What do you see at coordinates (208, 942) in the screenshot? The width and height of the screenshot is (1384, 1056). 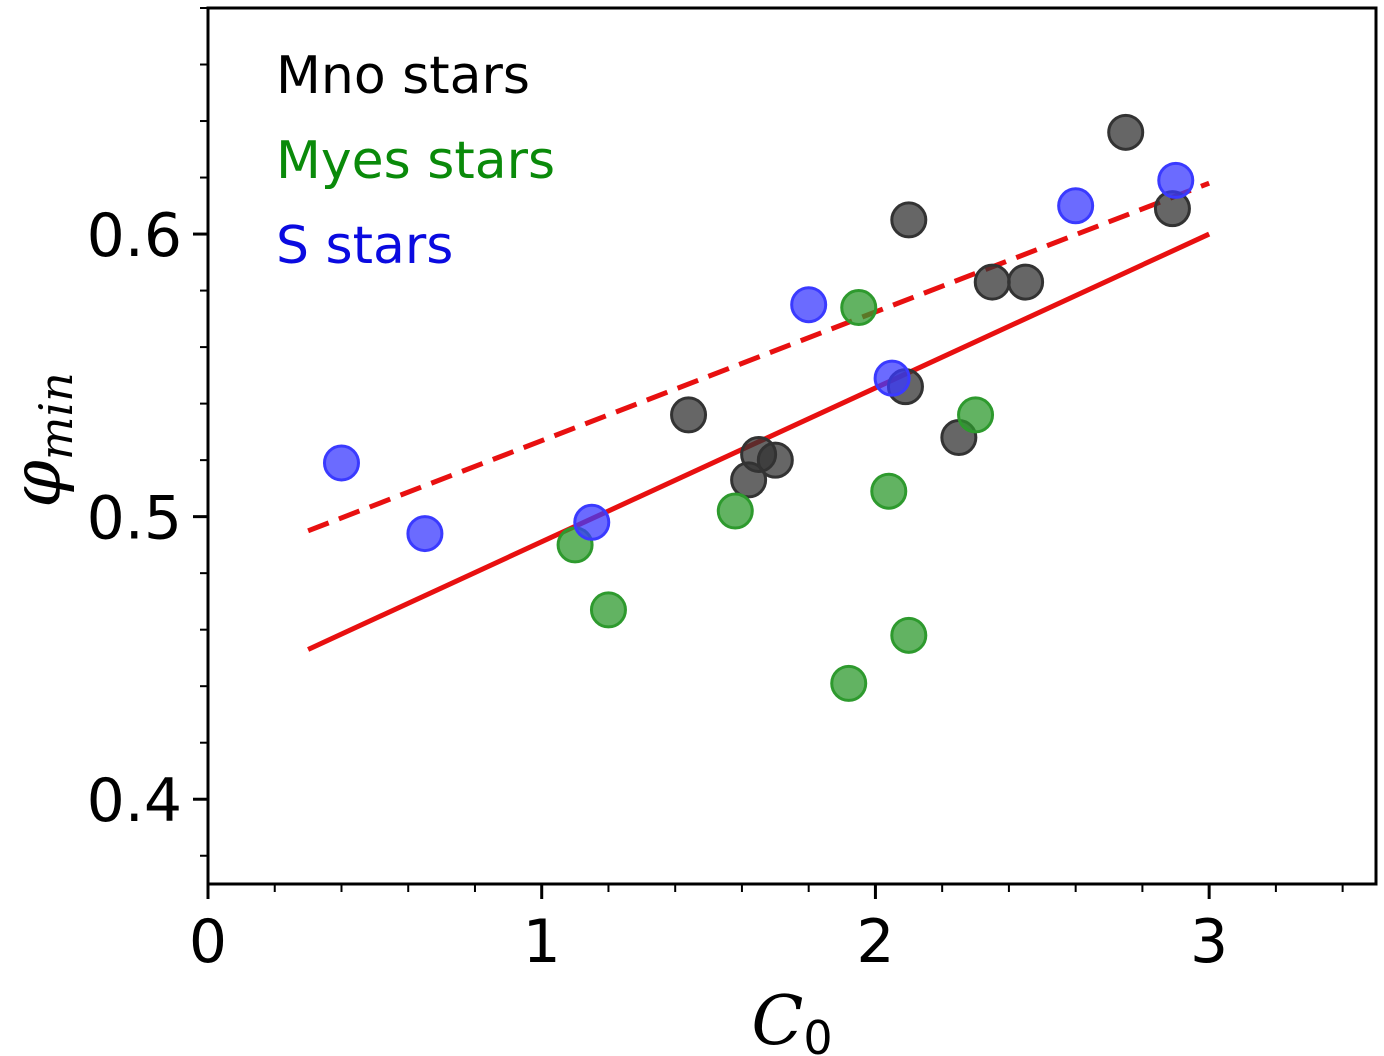 I see `x-tick-label-0: 0` at bounding box center [208, 942].